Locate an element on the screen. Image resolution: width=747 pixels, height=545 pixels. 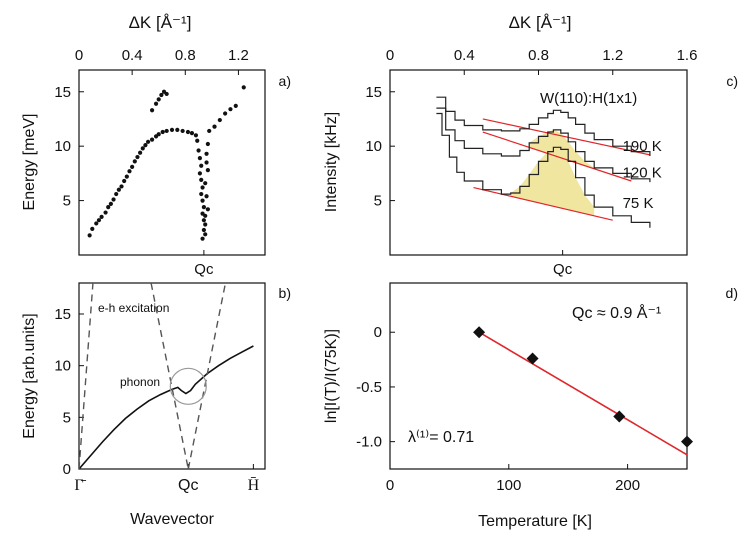
x-tick-label: Qc is located at coordinates (188, 485).